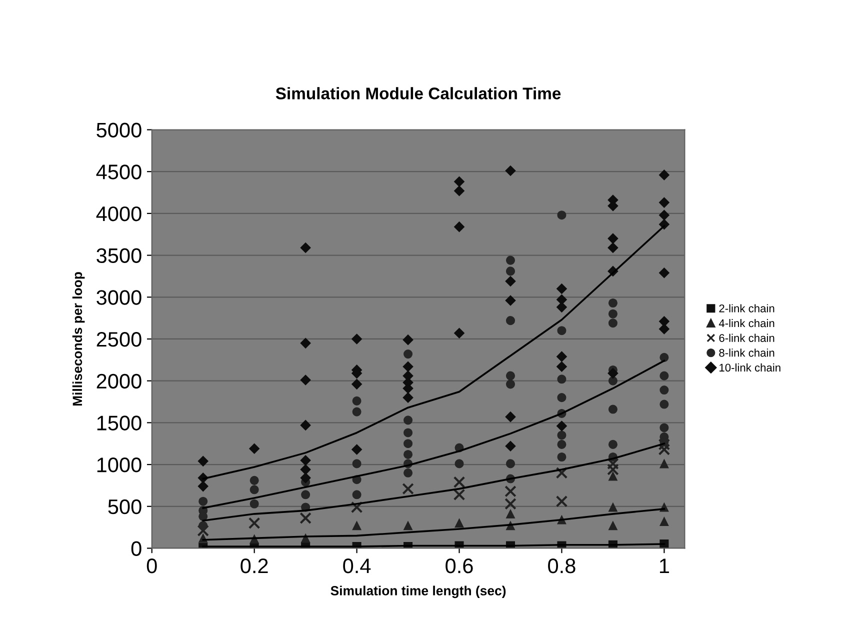 The height and width of the screenshot is (636, 858). I want to click on y-tick-label: 3500, so click(119, 256).